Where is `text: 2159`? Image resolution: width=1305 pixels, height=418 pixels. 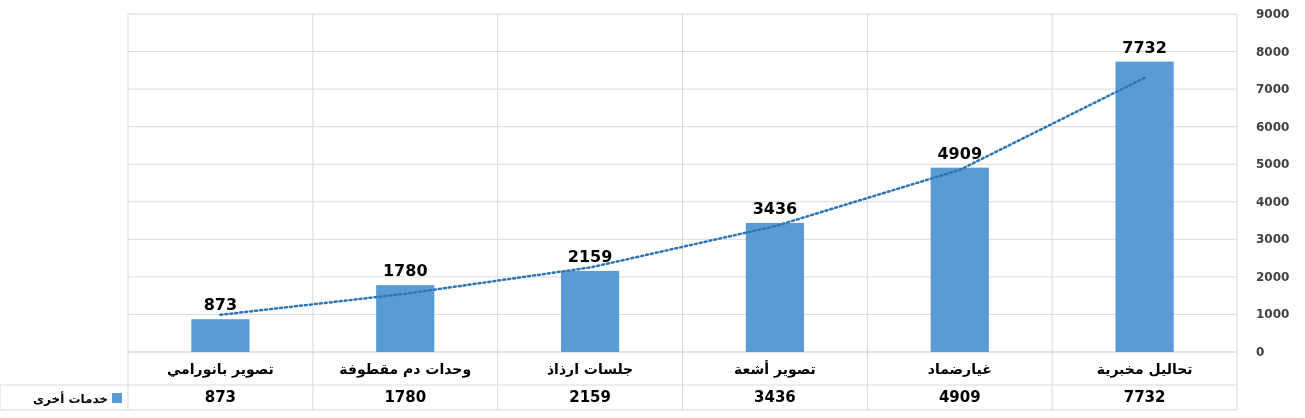 text: 2159 is located at coordinates (590, 397).